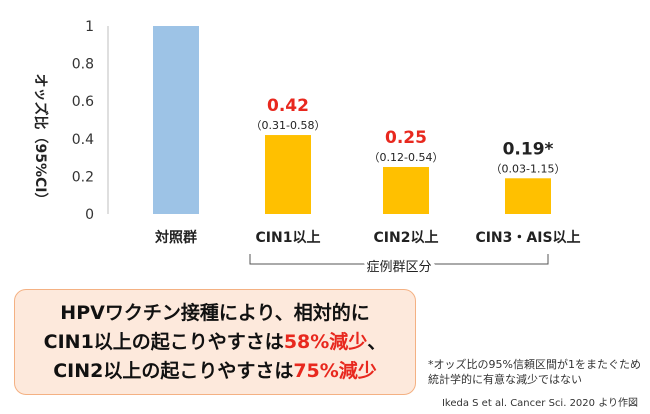 This screenshot has width=650, height=414. I want to click on y-tick-label: 1, so click(89, 27).